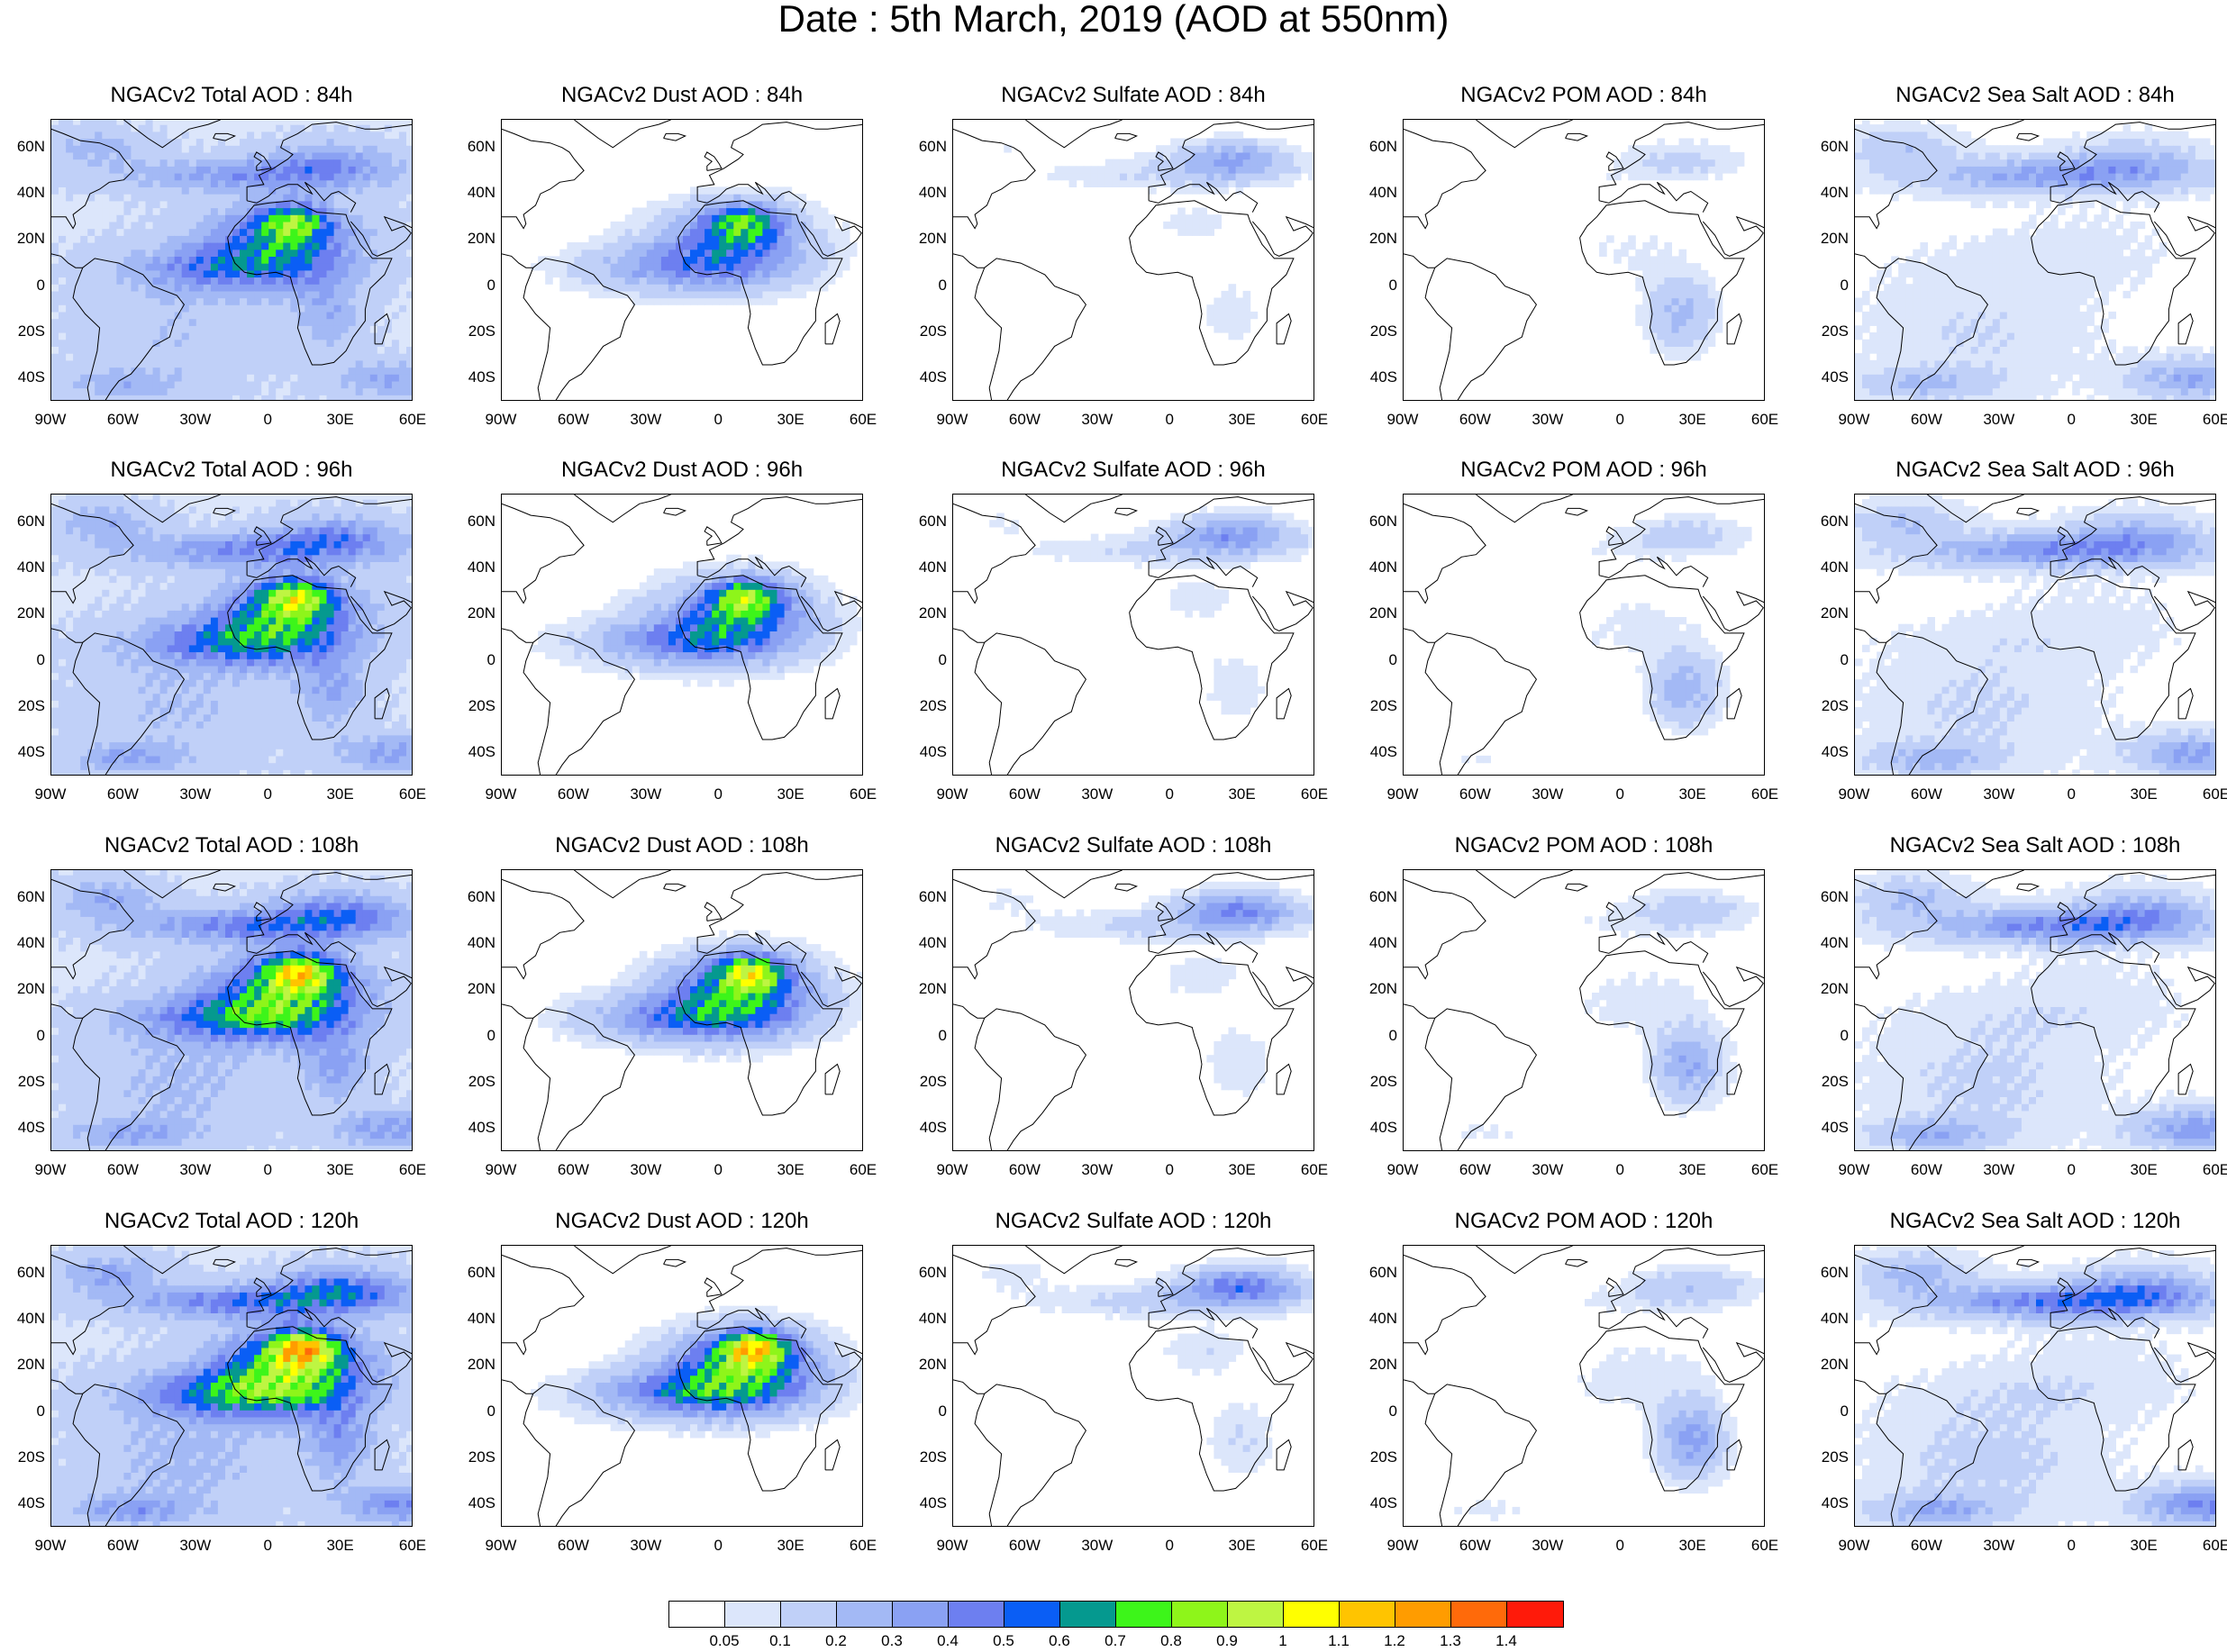  I want to click on colorbar-label: 0.1, so click(780, 1640).